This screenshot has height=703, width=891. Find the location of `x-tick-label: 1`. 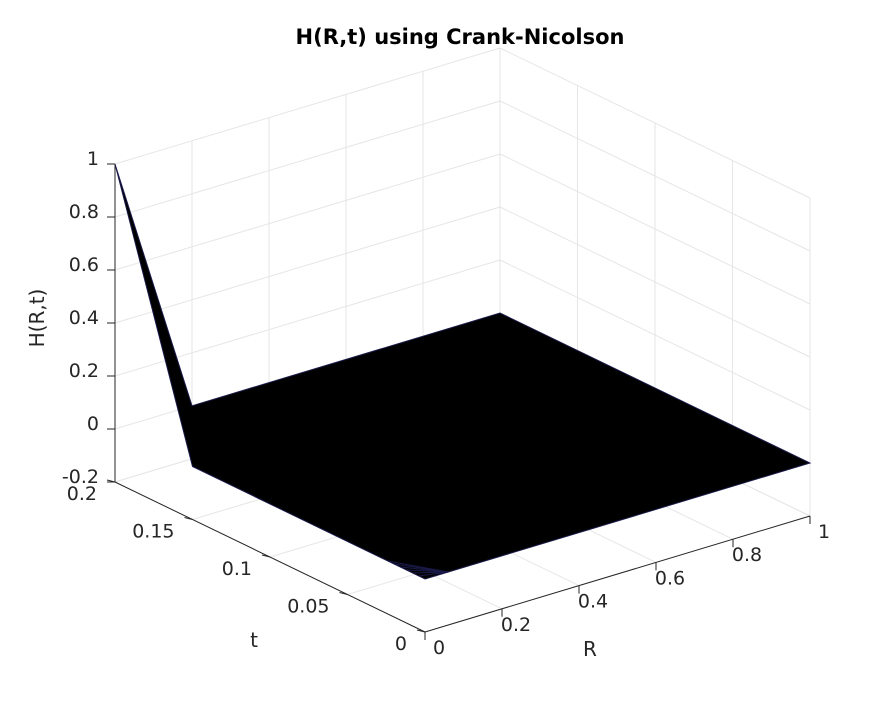

x-tick-label: 1 is located at coordinates (824, 532).